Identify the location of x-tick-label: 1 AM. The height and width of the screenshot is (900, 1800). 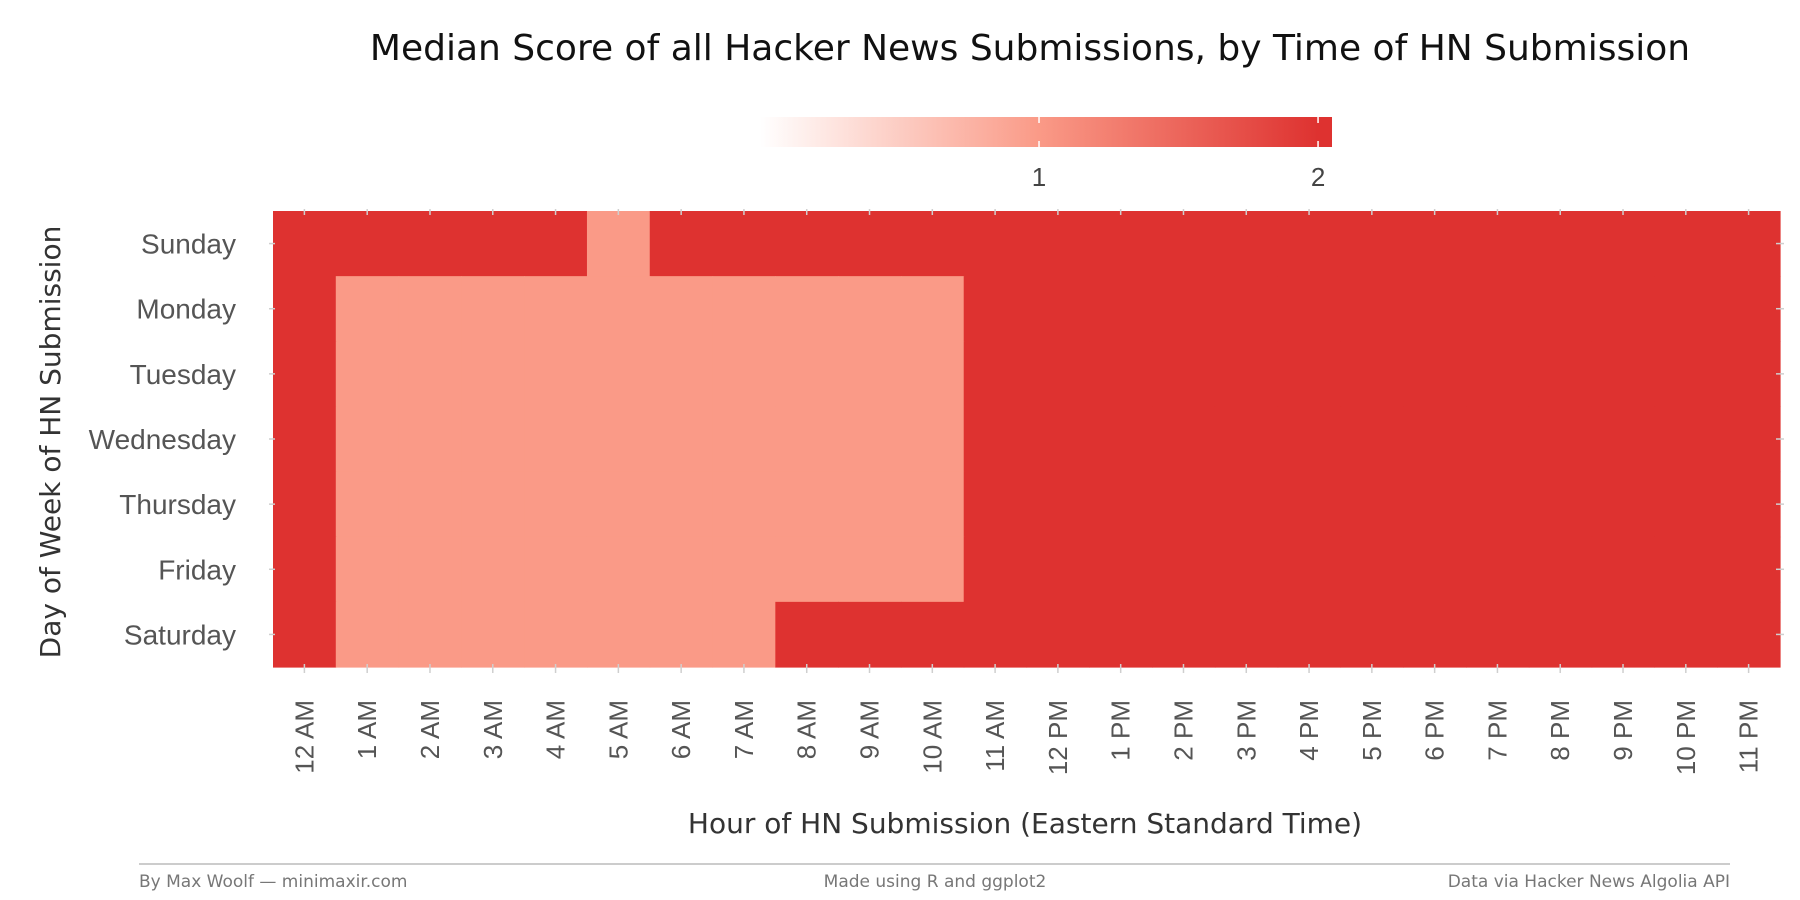
(367, 729).